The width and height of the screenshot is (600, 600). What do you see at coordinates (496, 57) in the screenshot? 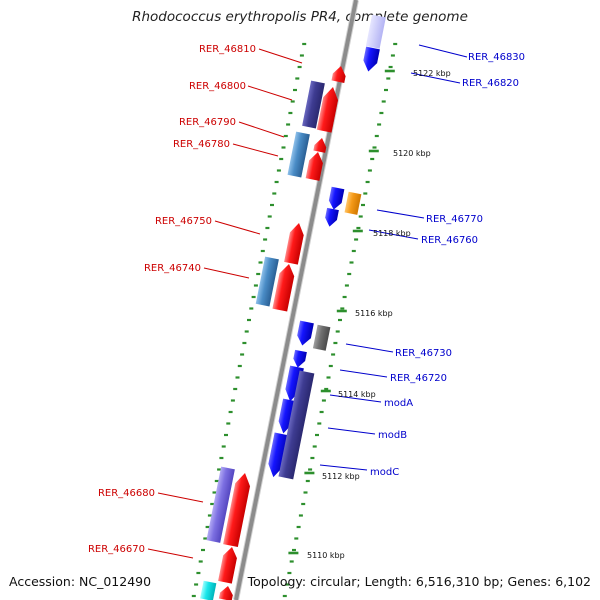
I see `gene-label: RER_46830` at bounding box center [496, 57].